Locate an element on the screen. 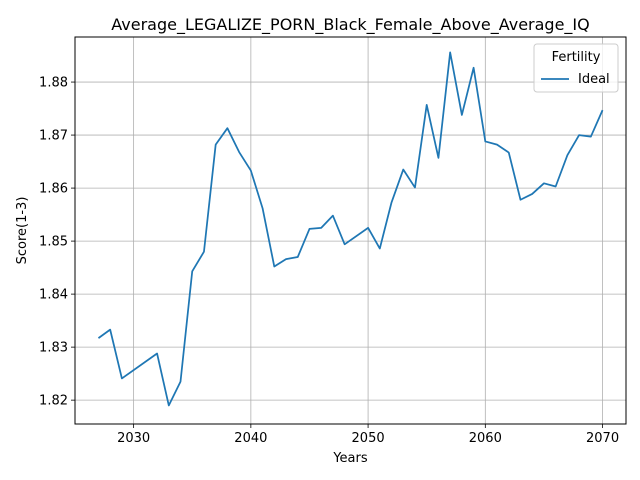 Image resolution: width=640 pixels, height=480 pixels. x-tick-label: 2040 is located at coordinates (250, 438).